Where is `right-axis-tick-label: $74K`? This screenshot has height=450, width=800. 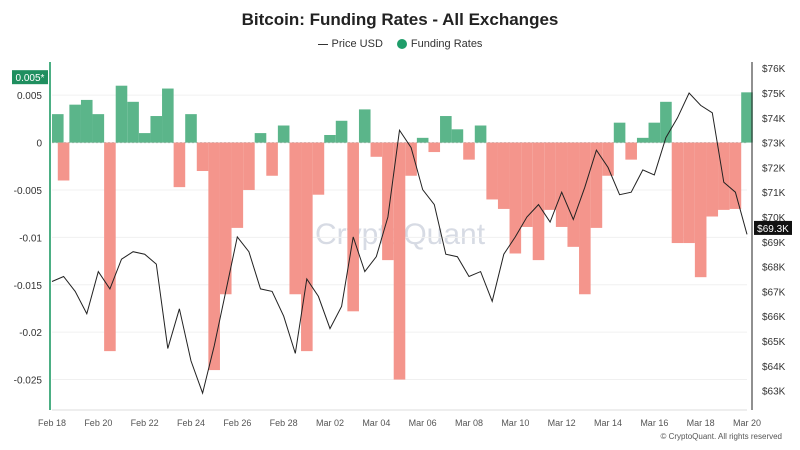
right-axis-tick-label: $74K is located at coordinates (774, 119).